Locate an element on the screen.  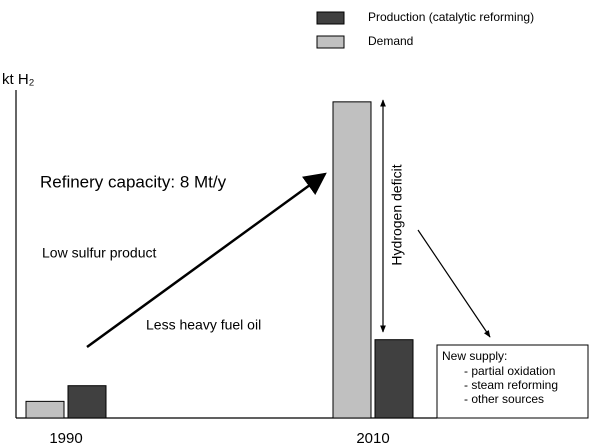
annotation: Hydrogen deficit is located at coordinates (397, 214).